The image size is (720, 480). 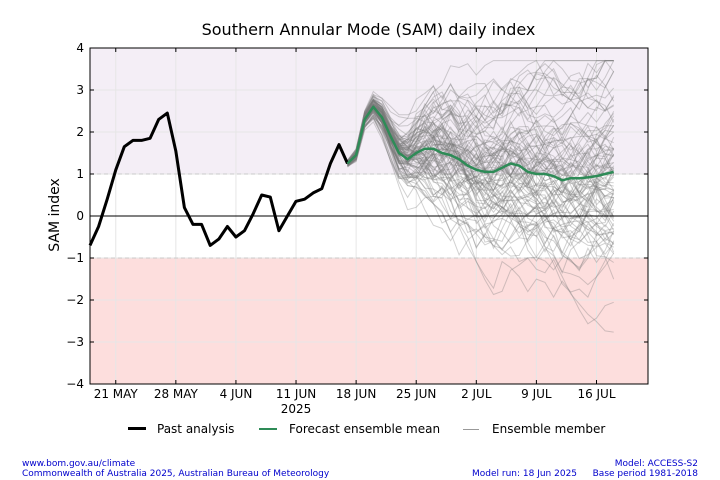 What do you see at coordinates (137, 428) in the screenshot?
I see `legend-swatch-past` at bounding box center [137, 428].